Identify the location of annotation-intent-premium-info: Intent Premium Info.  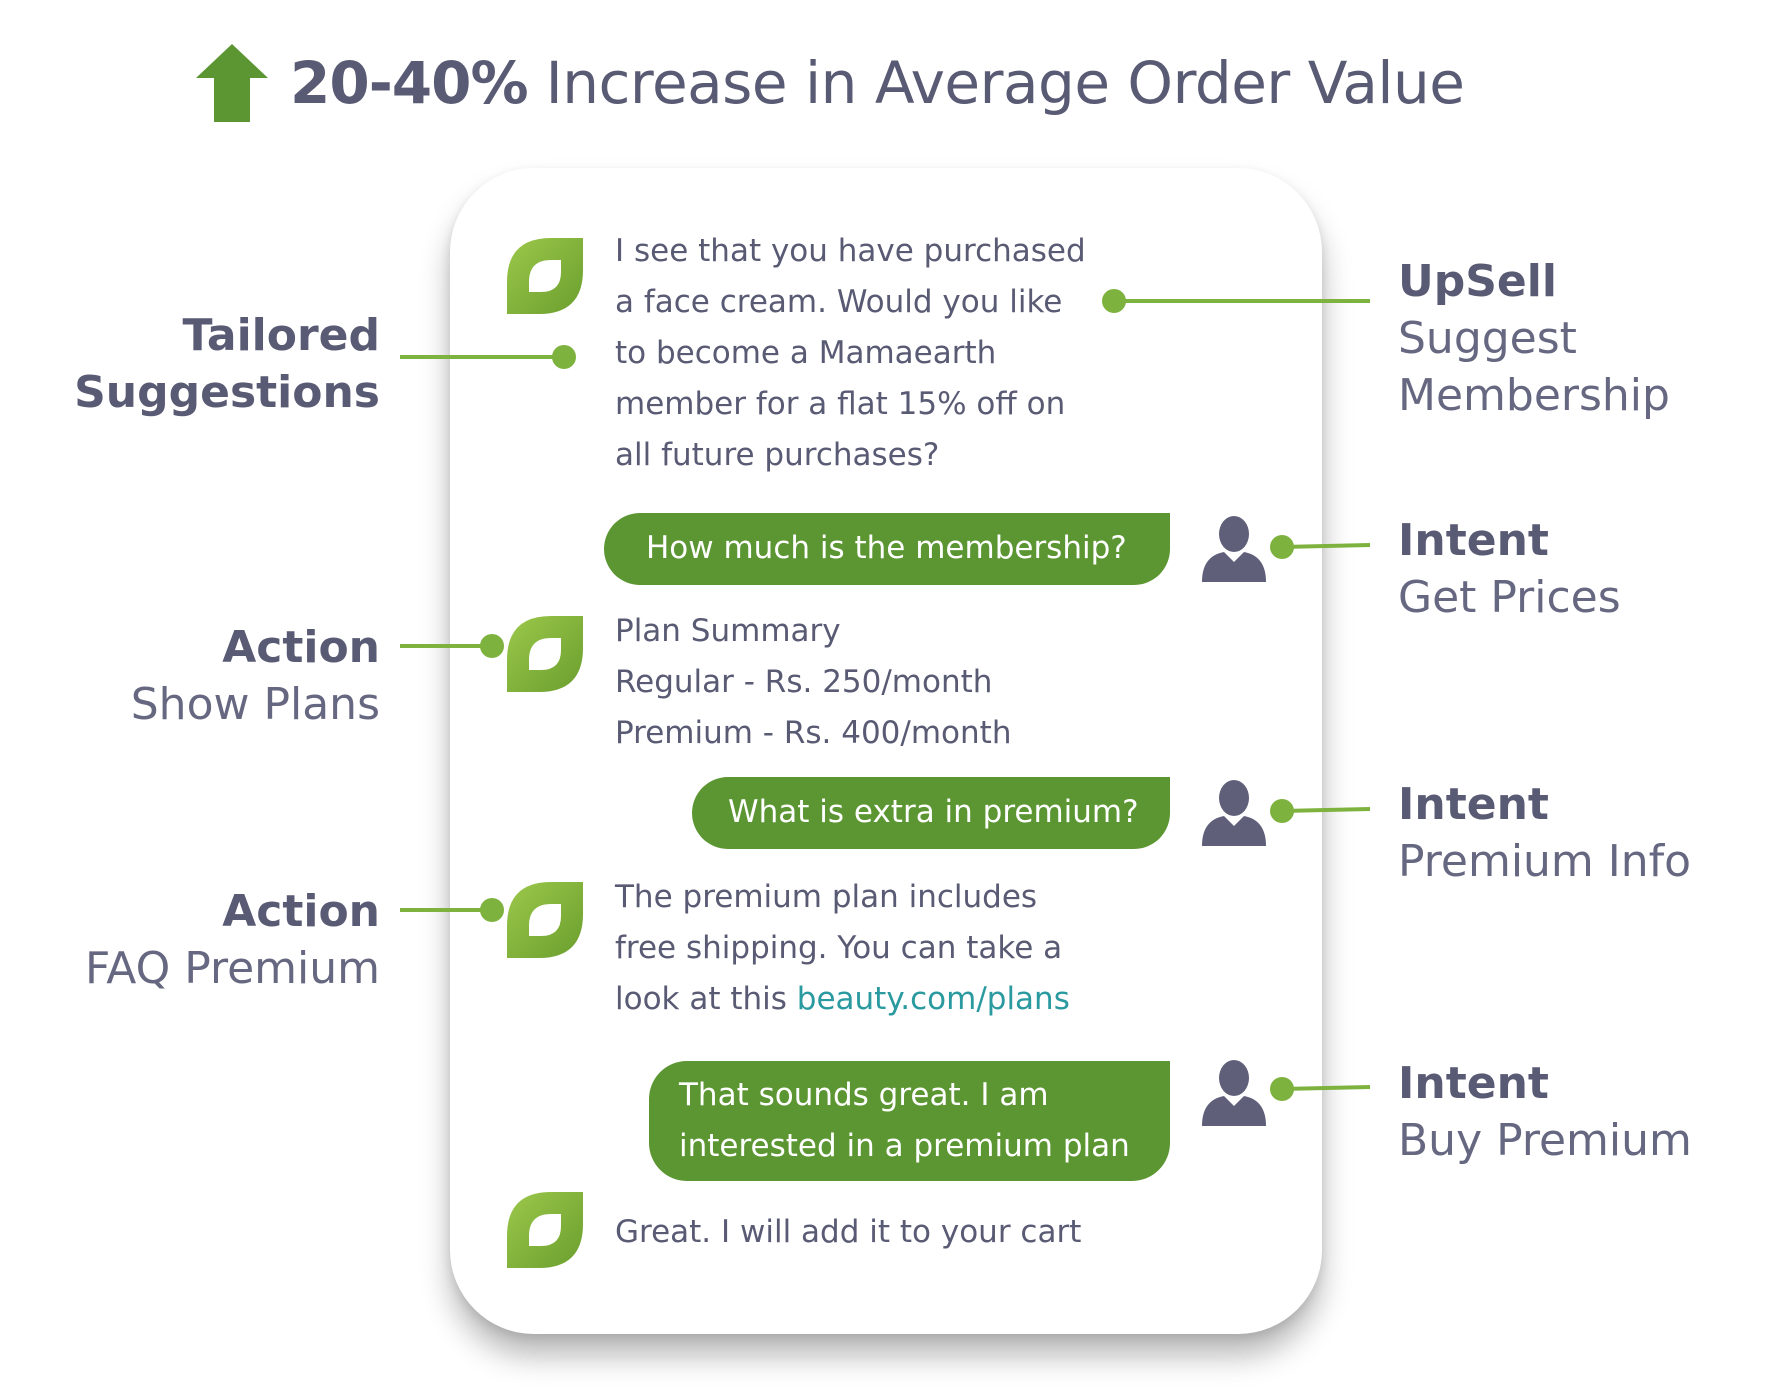
(1544, 833).